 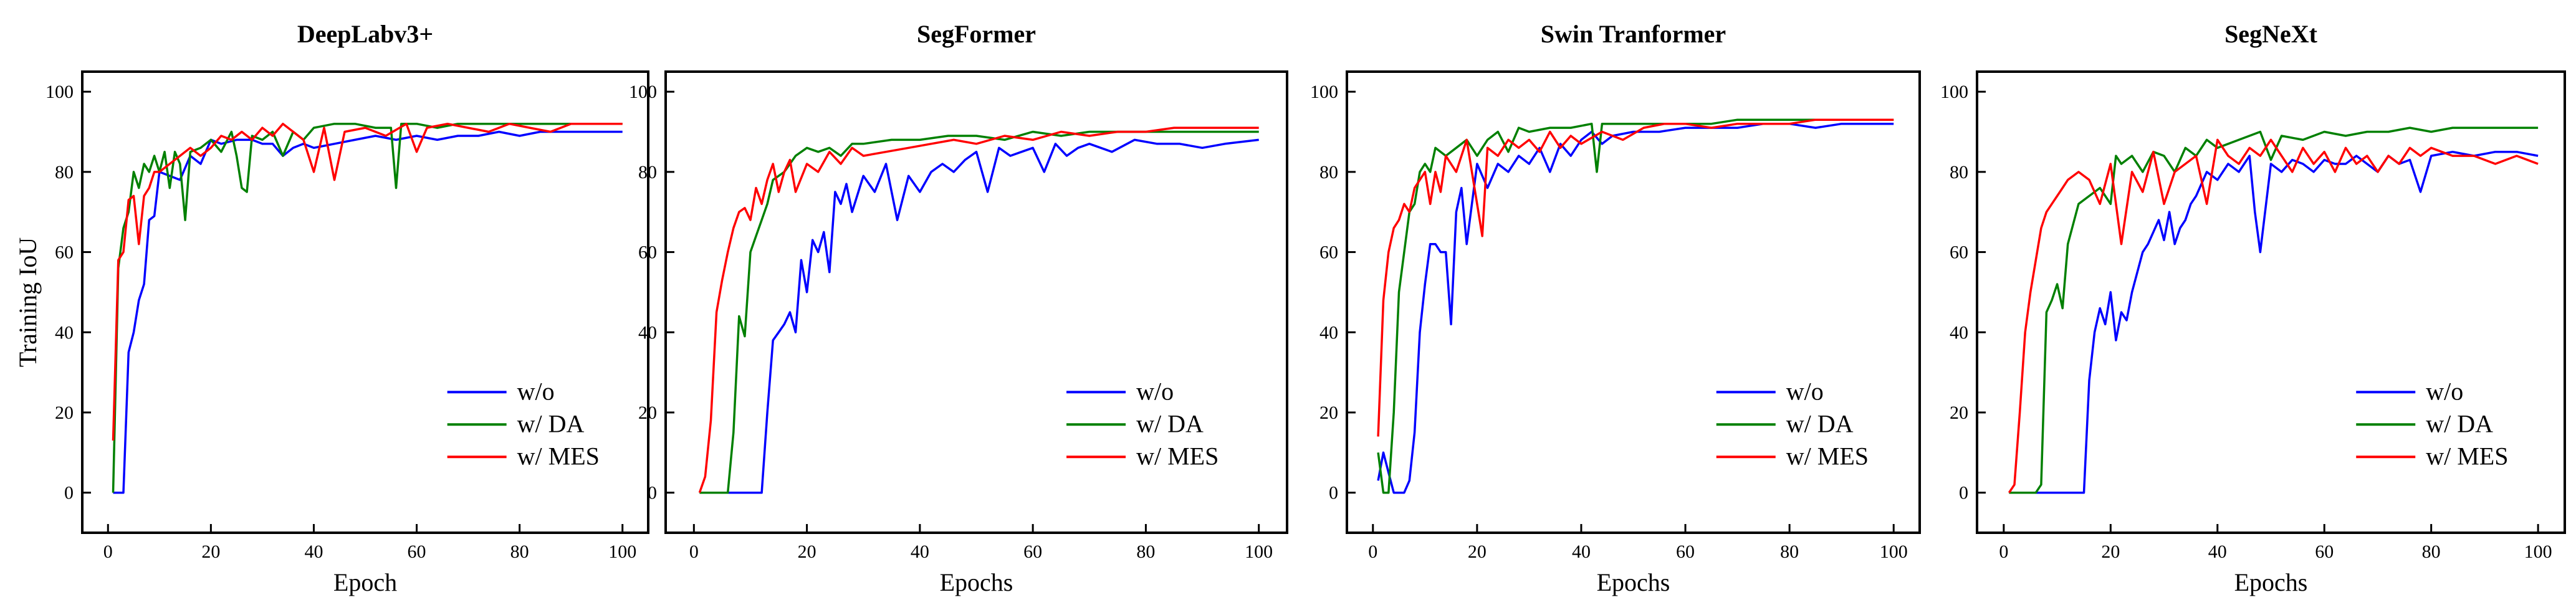 What do you see at coordinates (976, 34) in the screenshot?
I see `chart-title: SegFormer` at bounding box center [976, 34].